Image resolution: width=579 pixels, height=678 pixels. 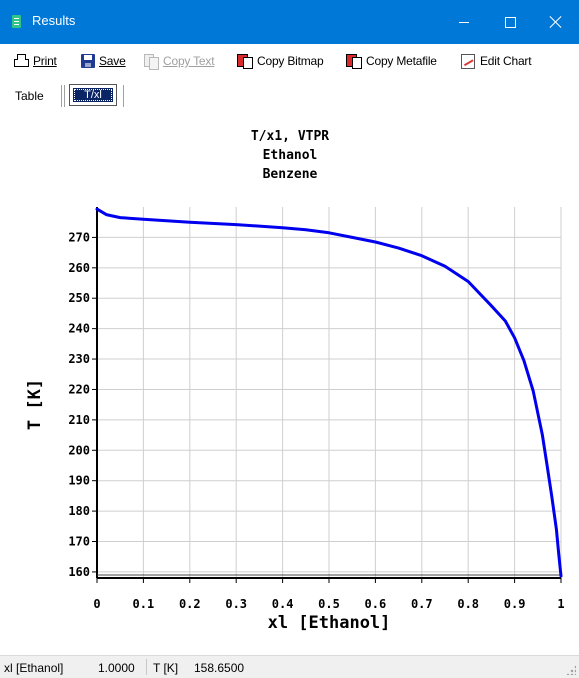 I want to click on maximize-button, so click(x=510, y=22).